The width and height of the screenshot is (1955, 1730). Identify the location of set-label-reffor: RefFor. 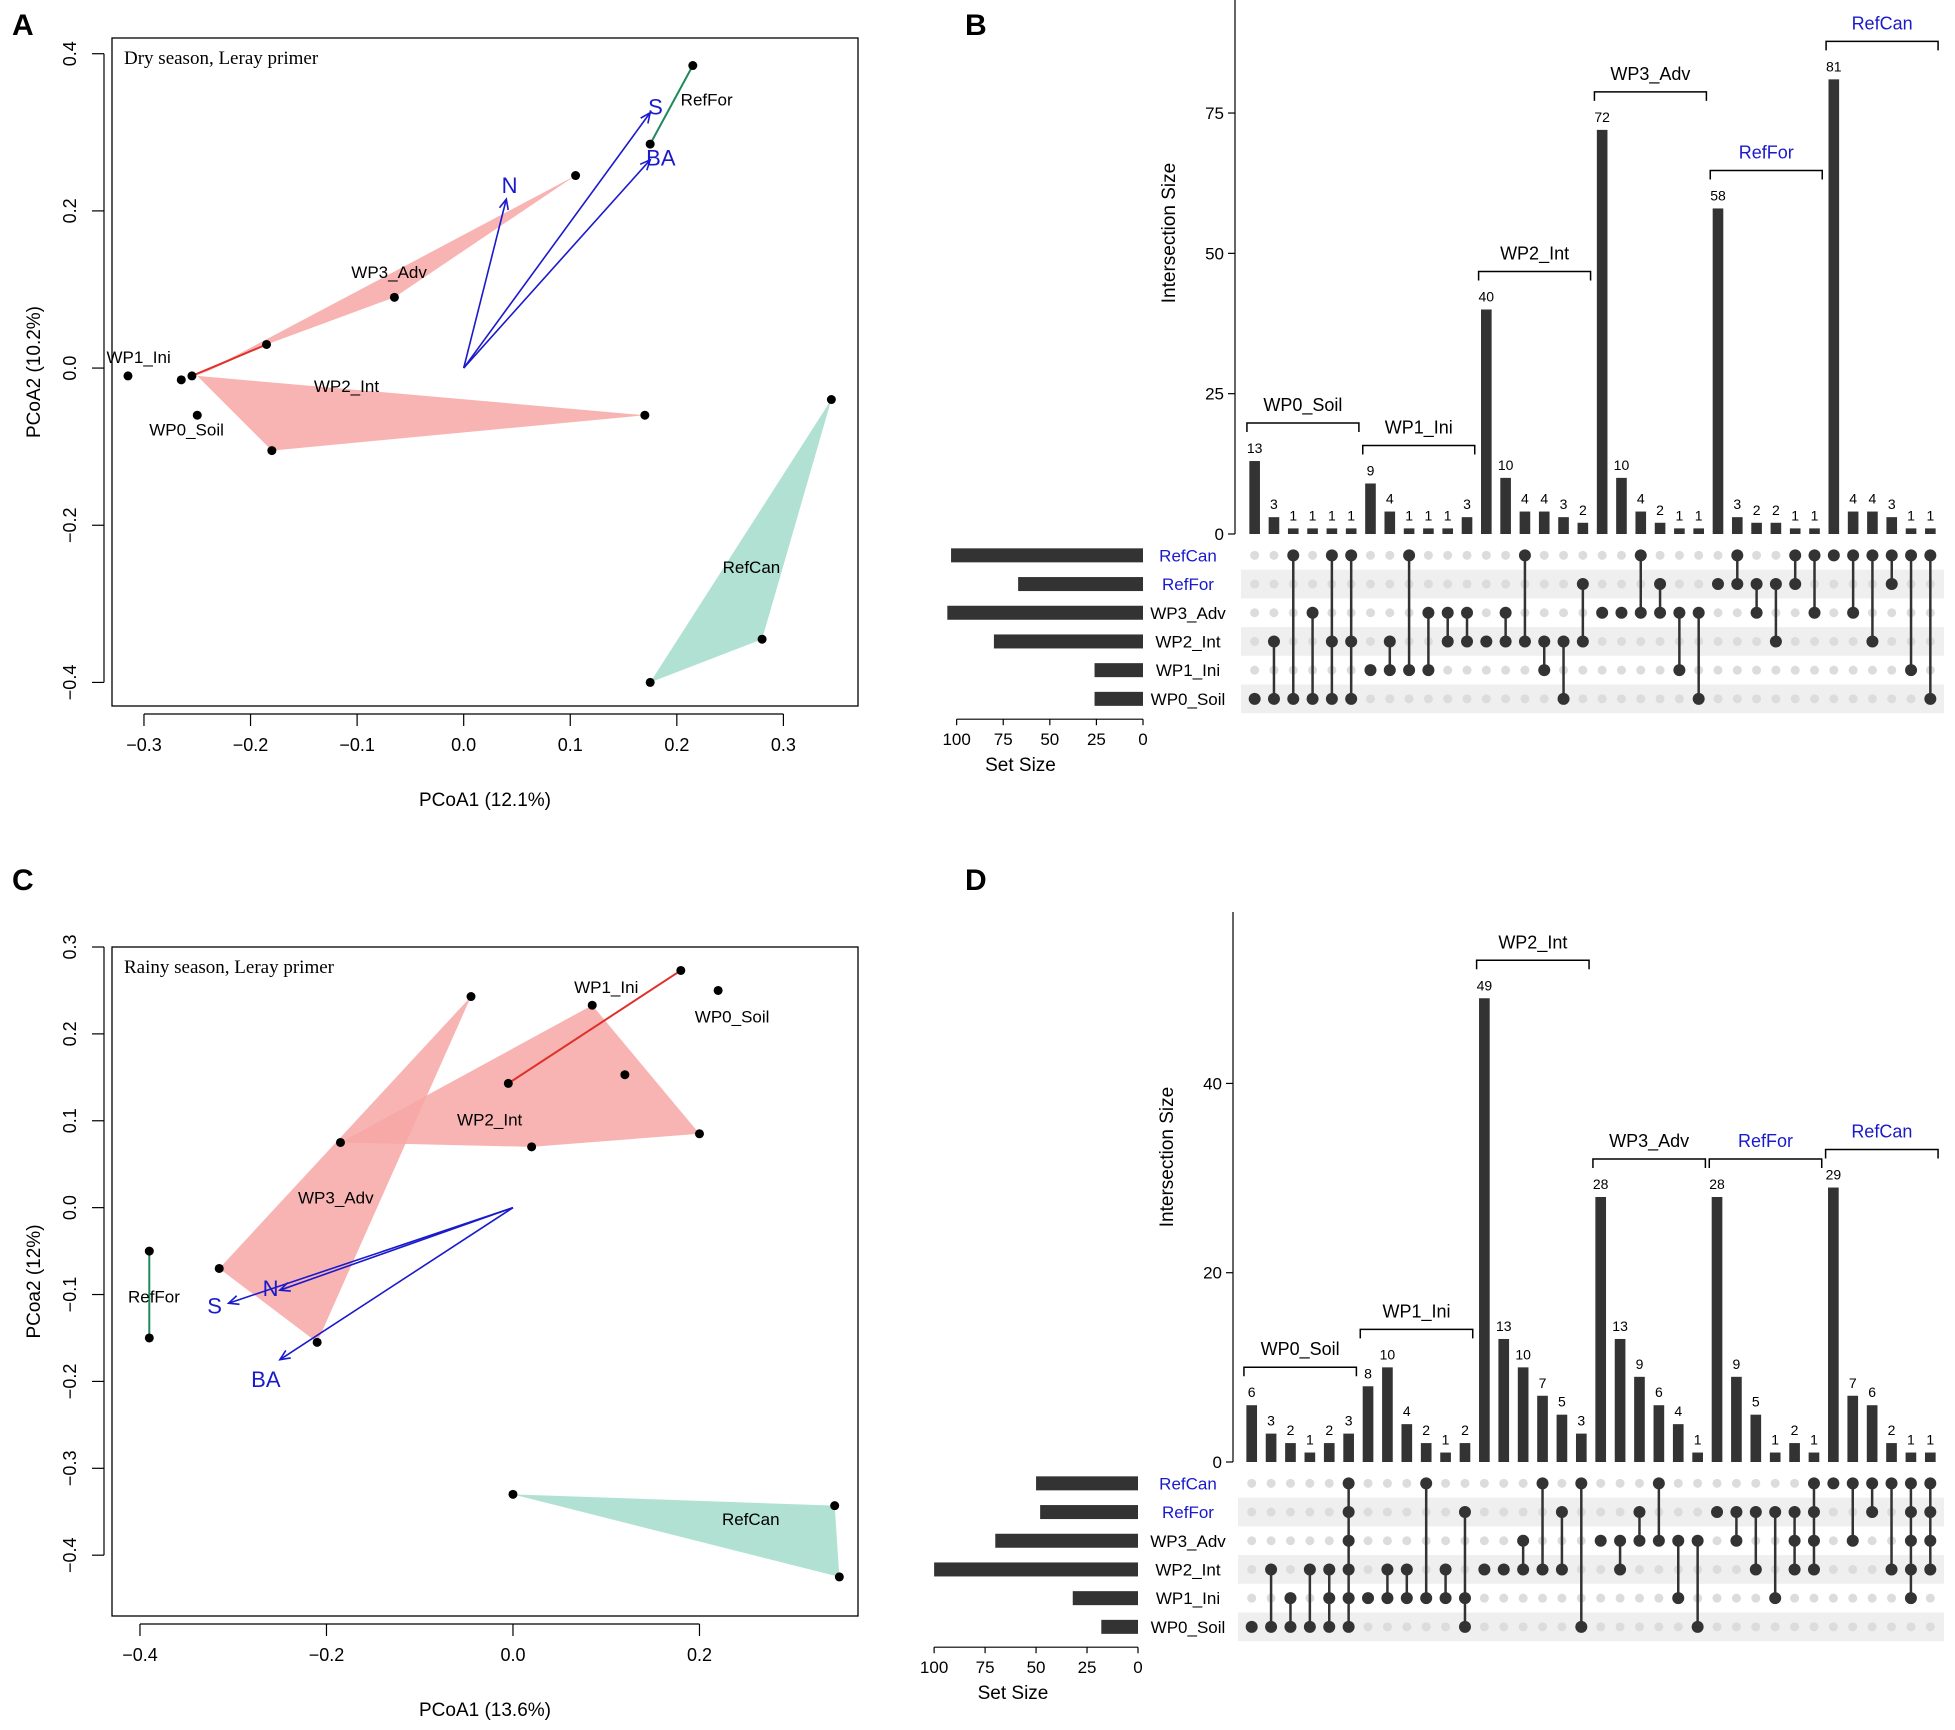
(1188, 1512).